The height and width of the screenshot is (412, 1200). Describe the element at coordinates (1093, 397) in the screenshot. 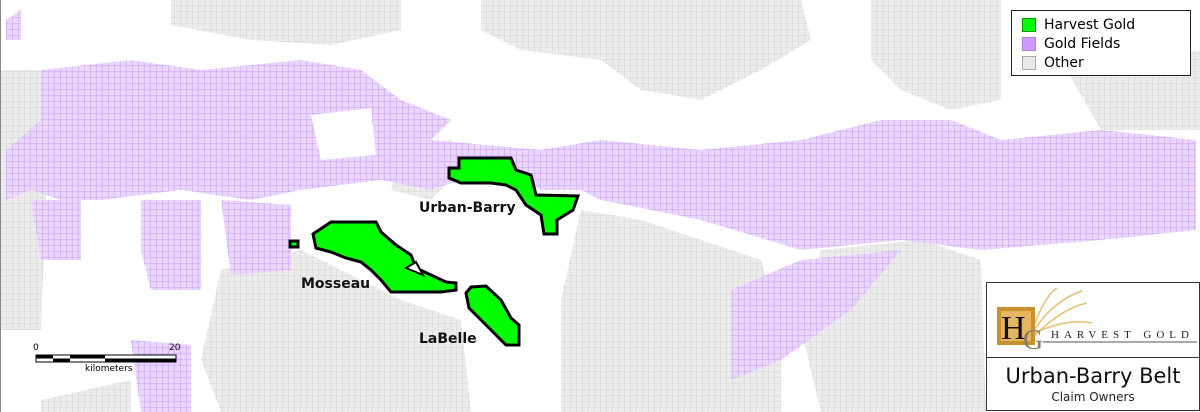

I see `map-subtitle: Claim Owners` at that location.